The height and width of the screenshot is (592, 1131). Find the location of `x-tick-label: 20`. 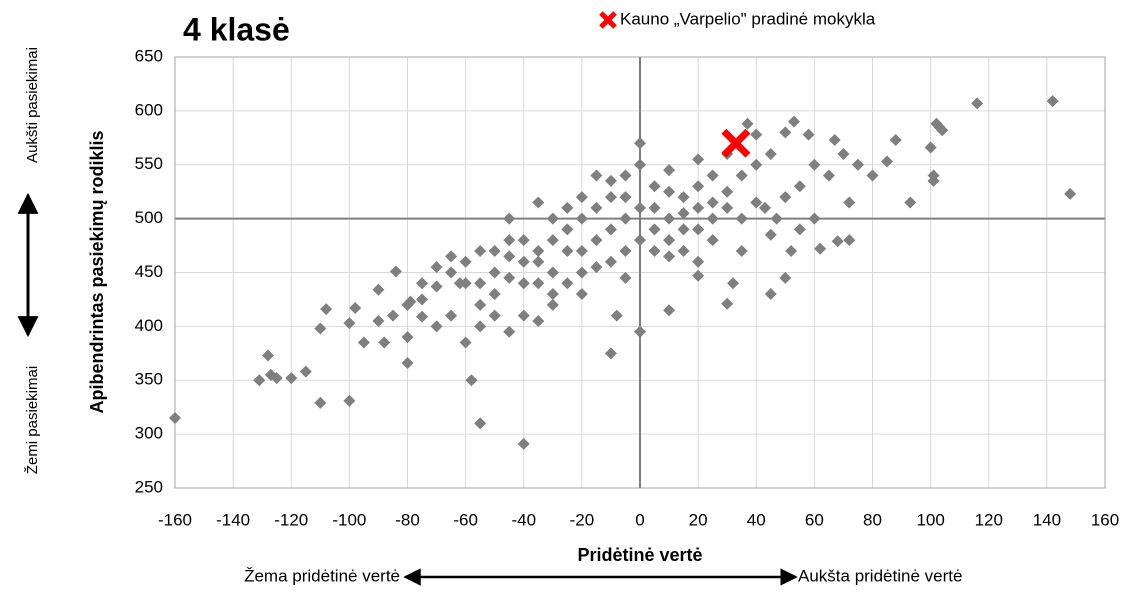

x-tick-label: 20 is located at coordinates (698, 519).